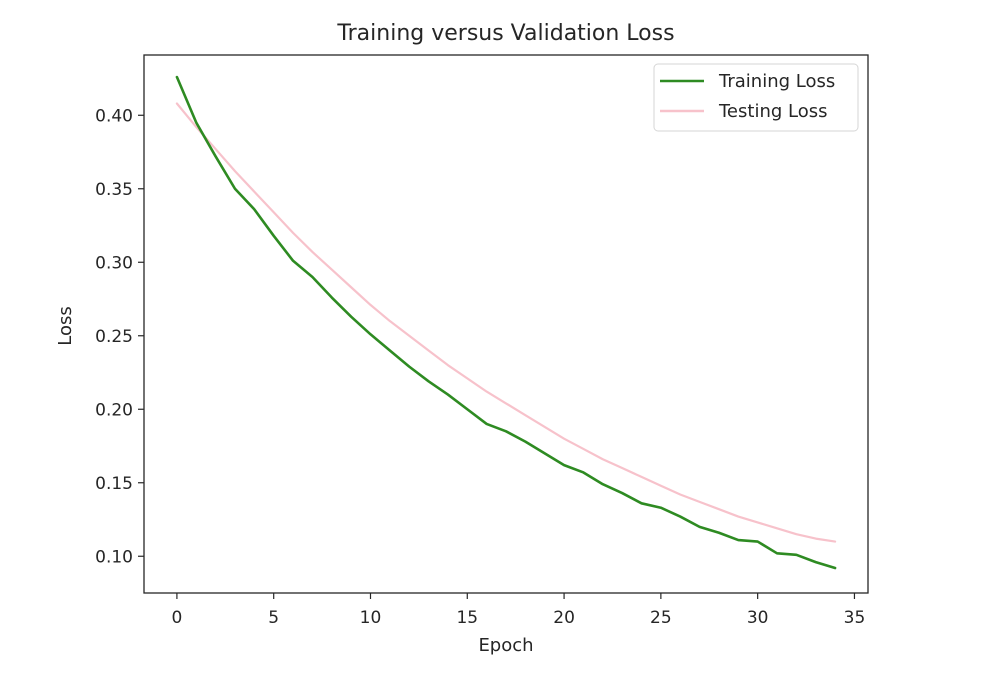 The width and height of the screenshot is (1000, 688). I want to click on x-tick-label: 15, so click(467, 618).